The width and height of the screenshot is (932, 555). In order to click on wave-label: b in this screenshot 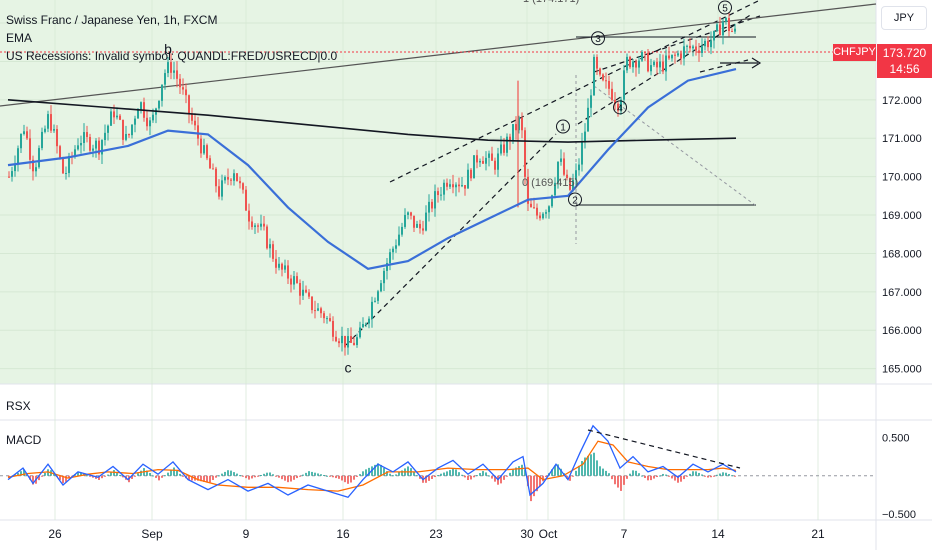, I will do `click(168, 49)`.